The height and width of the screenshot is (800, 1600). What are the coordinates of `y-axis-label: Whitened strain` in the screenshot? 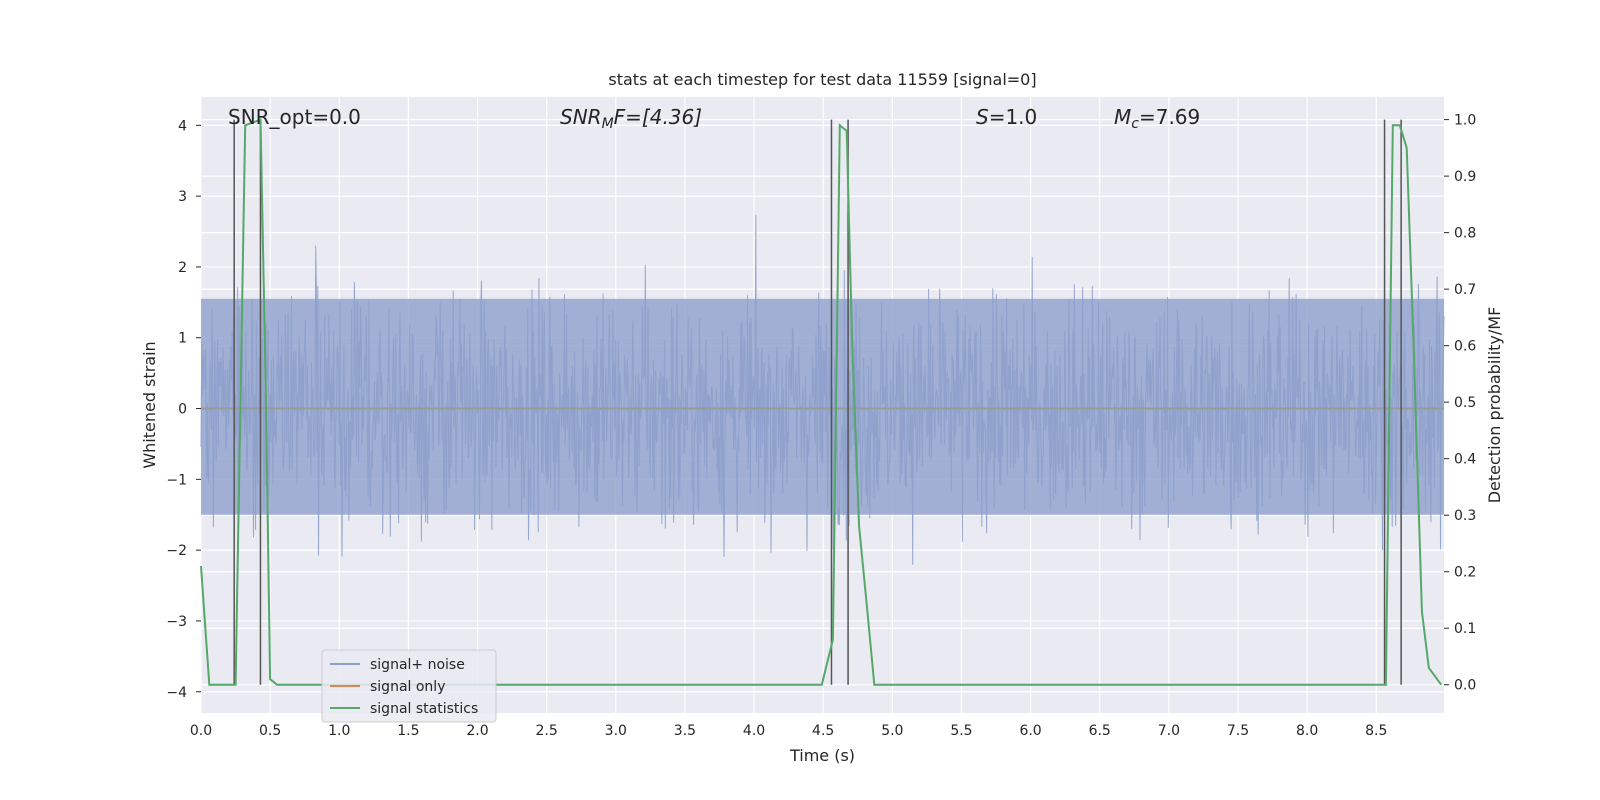 It's located at (149, 404).